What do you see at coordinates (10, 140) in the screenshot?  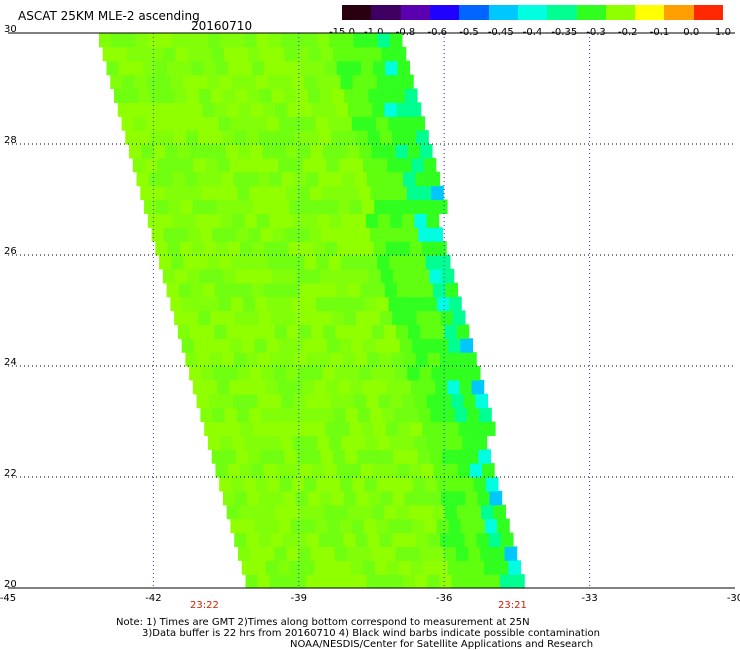 I see `lat-label: 28` at bounding box center [10, 140].